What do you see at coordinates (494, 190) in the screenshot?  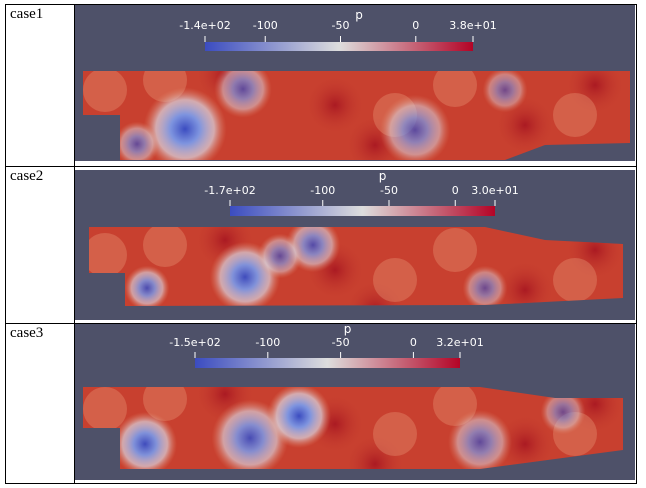 I see `colorbar-tick-label: 3.0e+01` at bounding box center [494, 190].